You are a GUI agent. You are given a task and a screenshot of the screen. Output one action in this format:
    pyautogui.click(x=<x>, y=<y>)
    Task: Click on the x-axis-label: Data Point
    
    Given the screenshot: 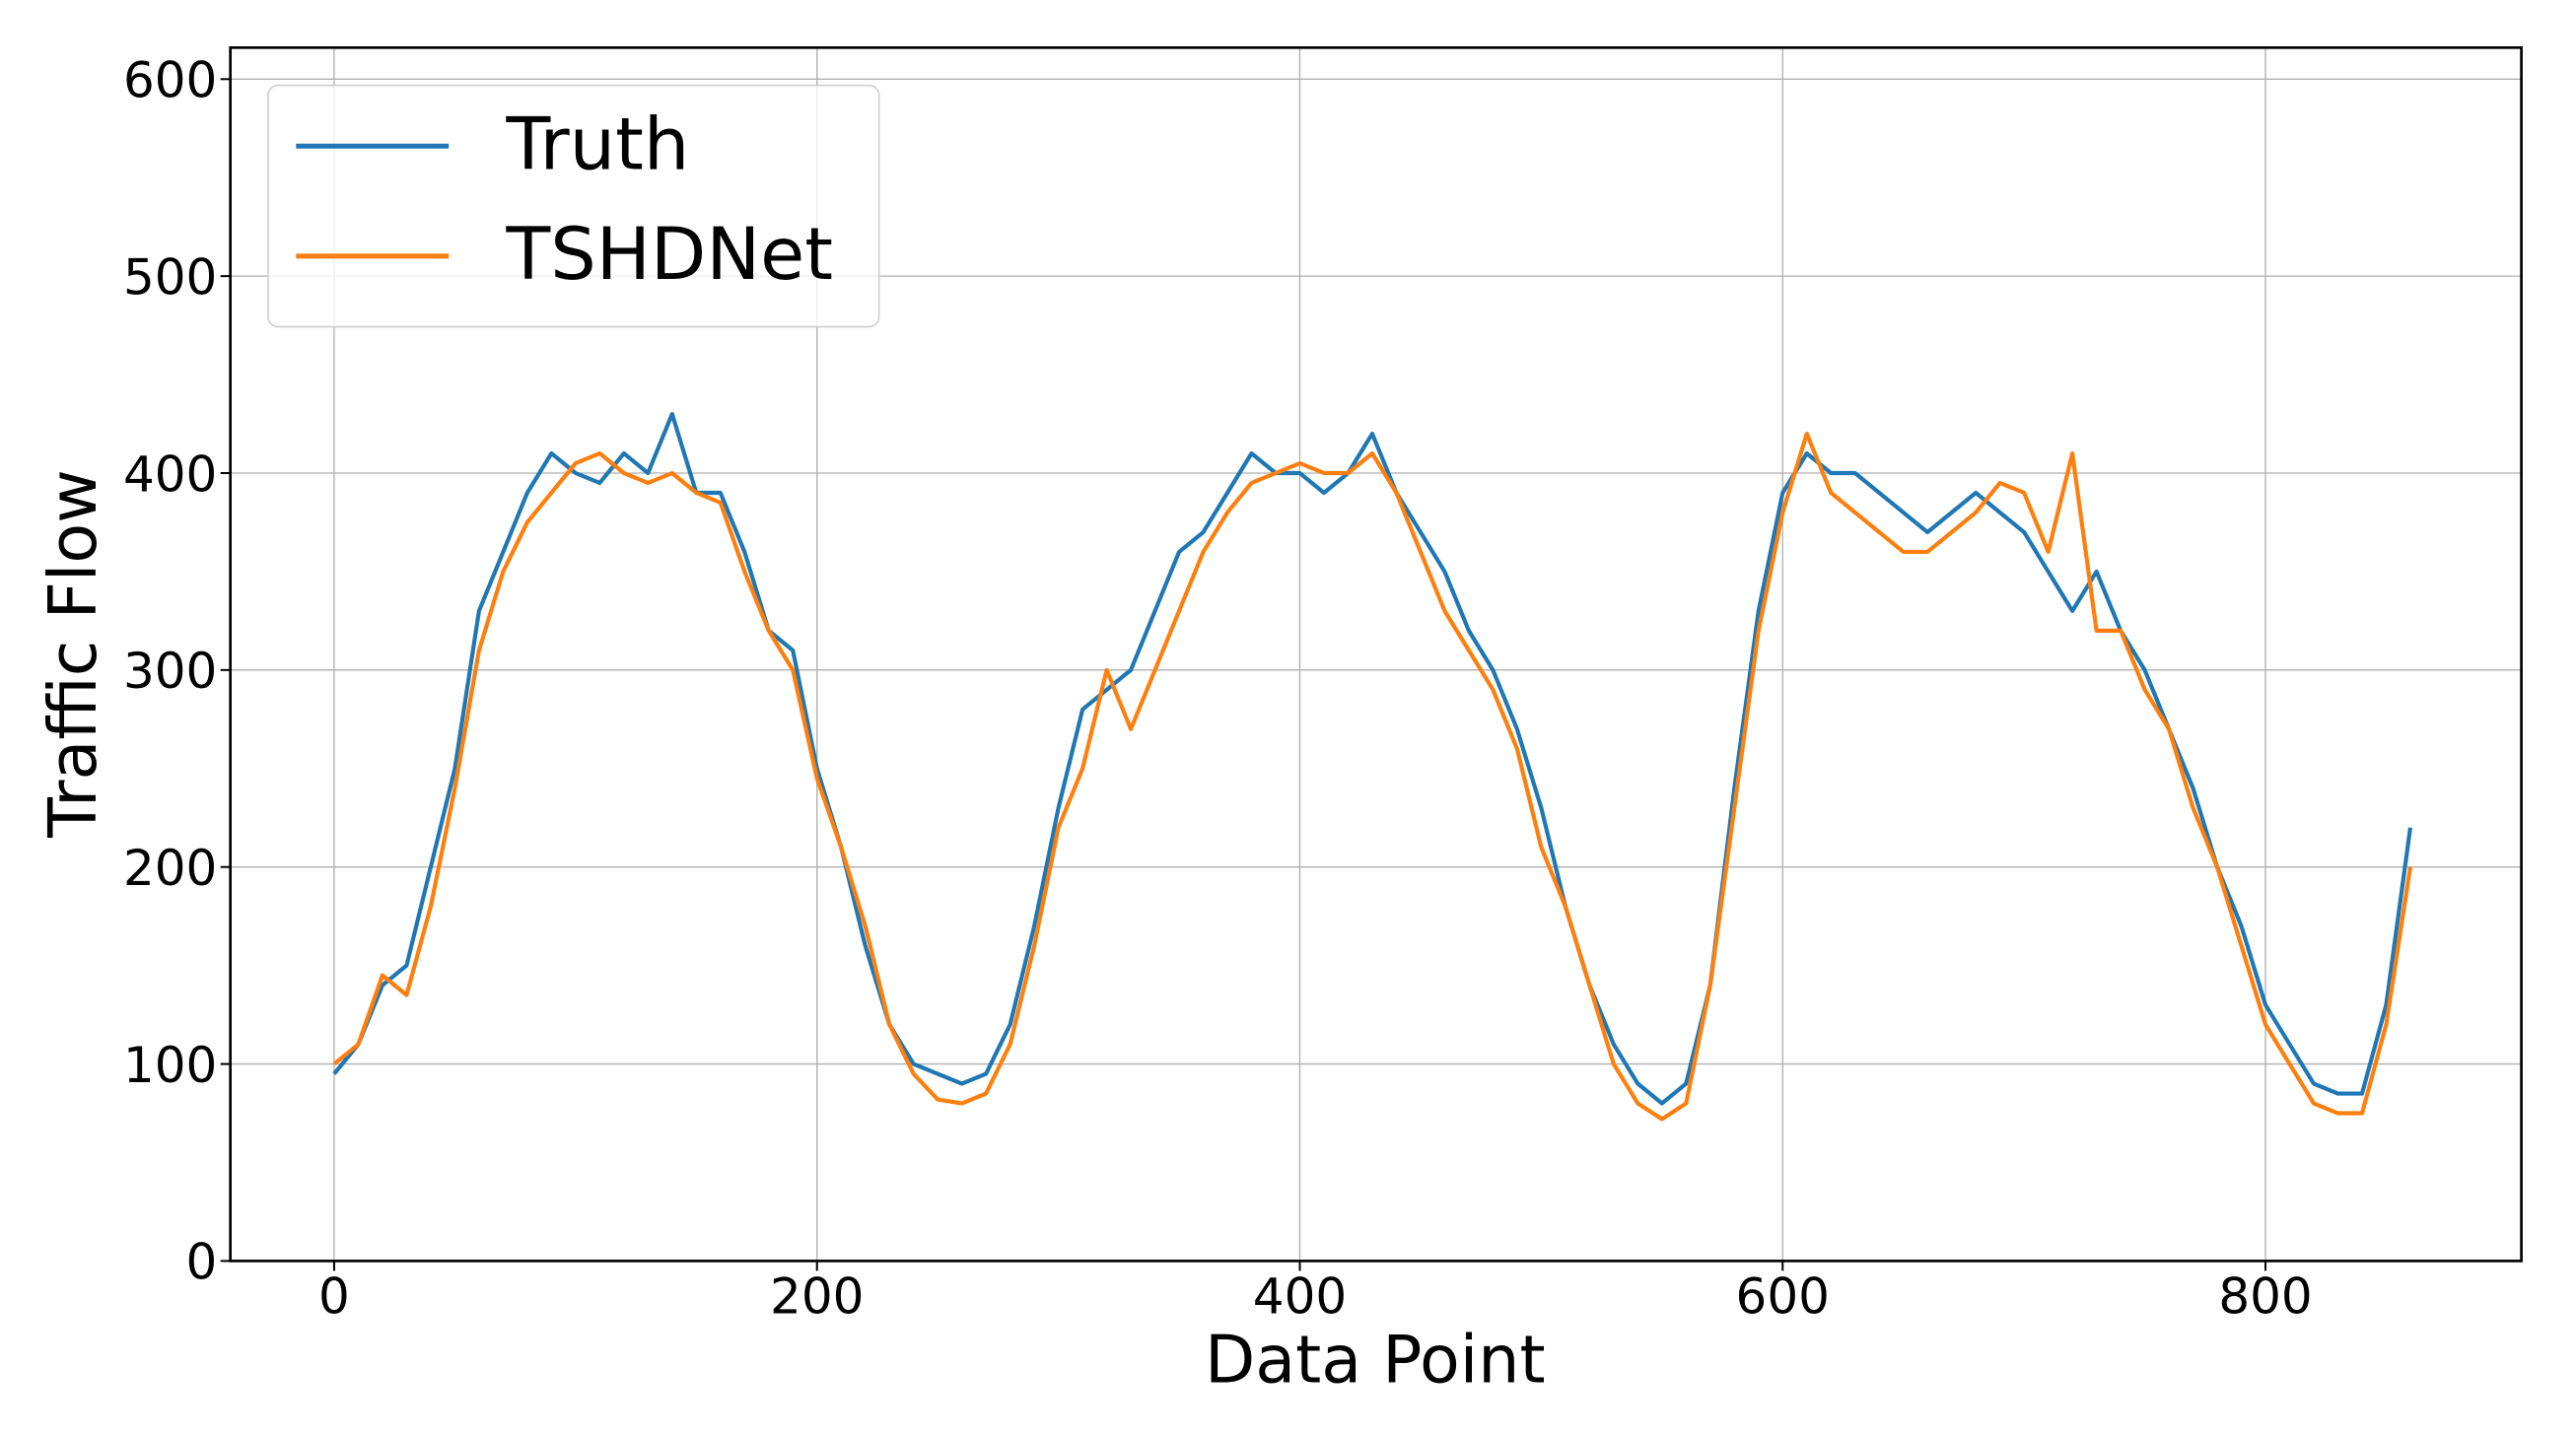 What is the action you would take?
    pyautogui.click(x=1375, y=1361)
    